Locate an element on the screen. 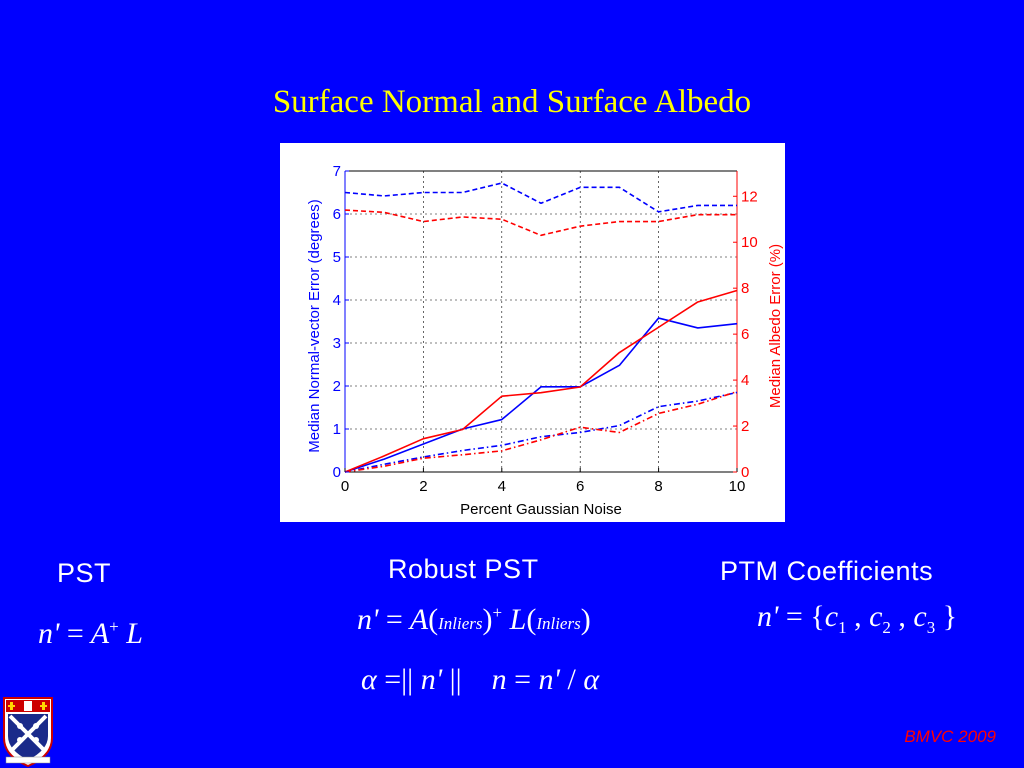 This screenshot has height=768, width=1024. chart-series-group is located at coordinates (541, 327).